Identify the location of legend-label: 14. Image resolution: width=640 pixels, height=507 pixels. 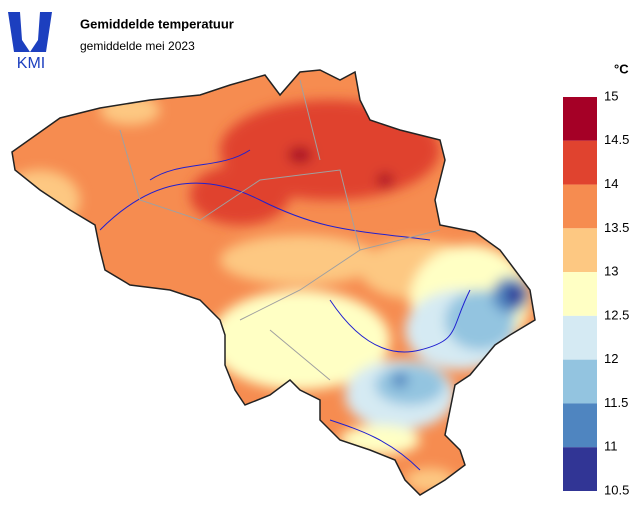
(611, 183).